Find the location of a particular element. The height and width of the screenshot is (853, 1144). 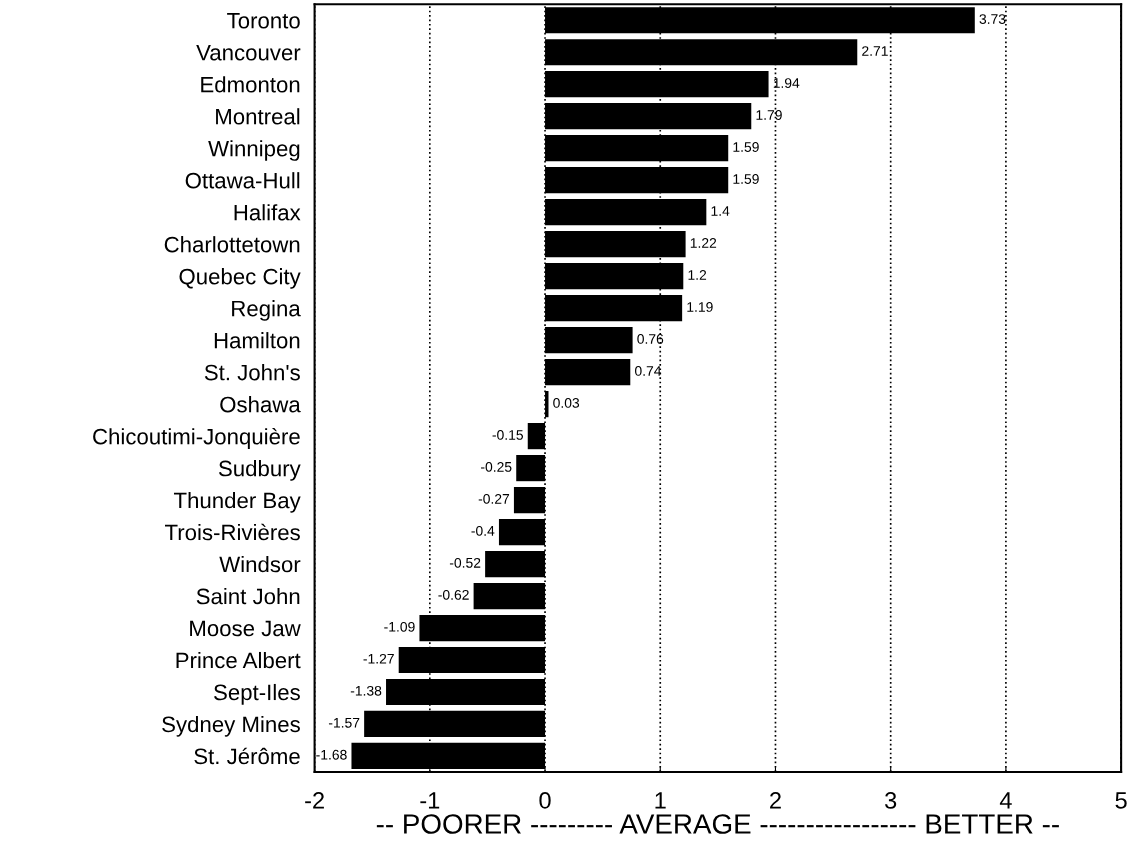

data-label: 2.71 is located at coordinates (875, 51).